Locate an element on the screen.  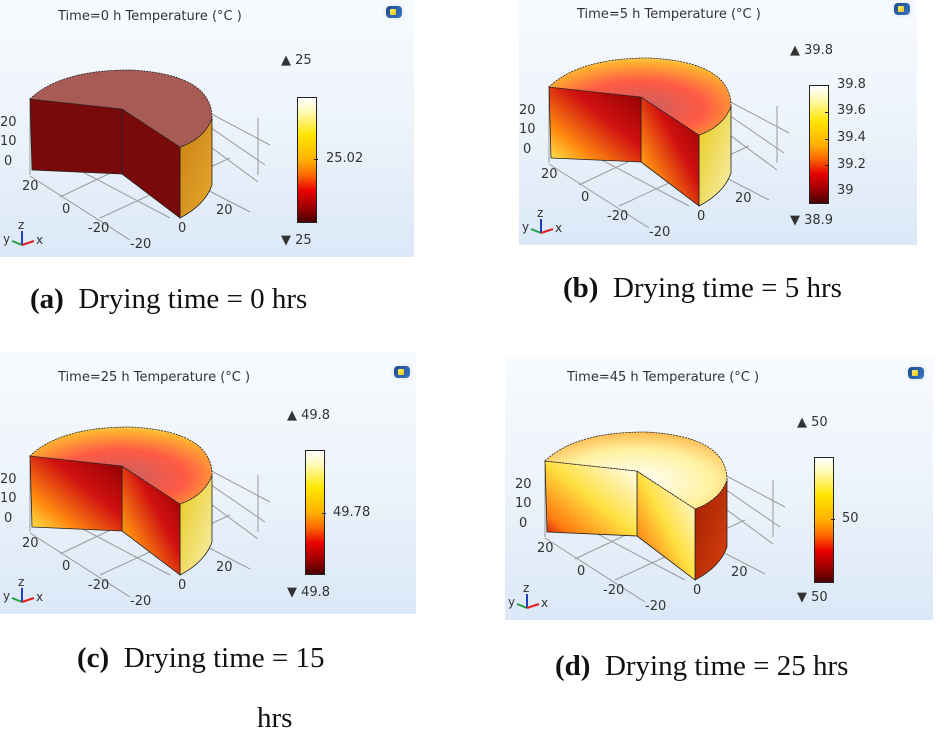
plot-title: Time=25 h Temperature (°C ) is located at coordinates (154, 377).